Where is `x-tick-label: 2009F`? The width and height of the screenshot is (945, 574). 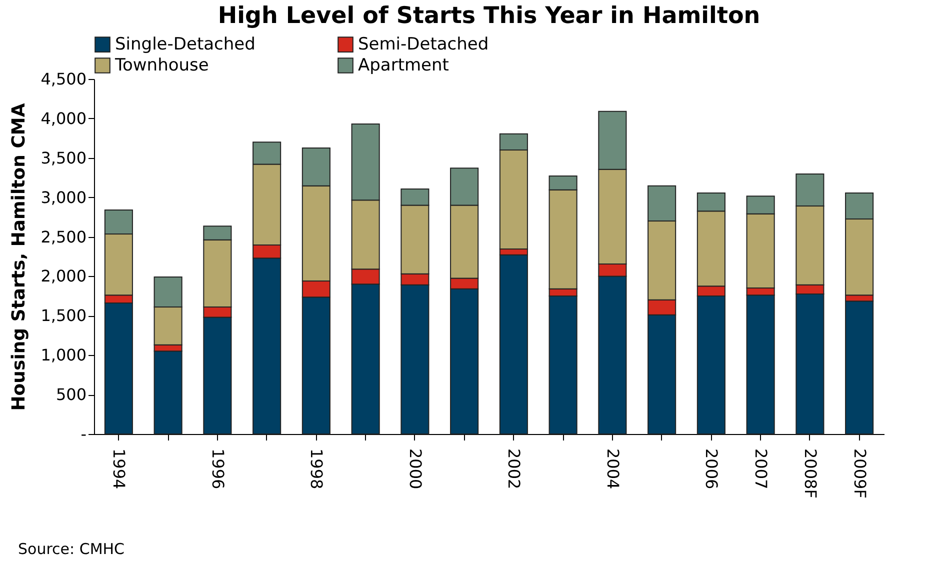 x-tick-label: 2009F is located at coordinates (860, 473).